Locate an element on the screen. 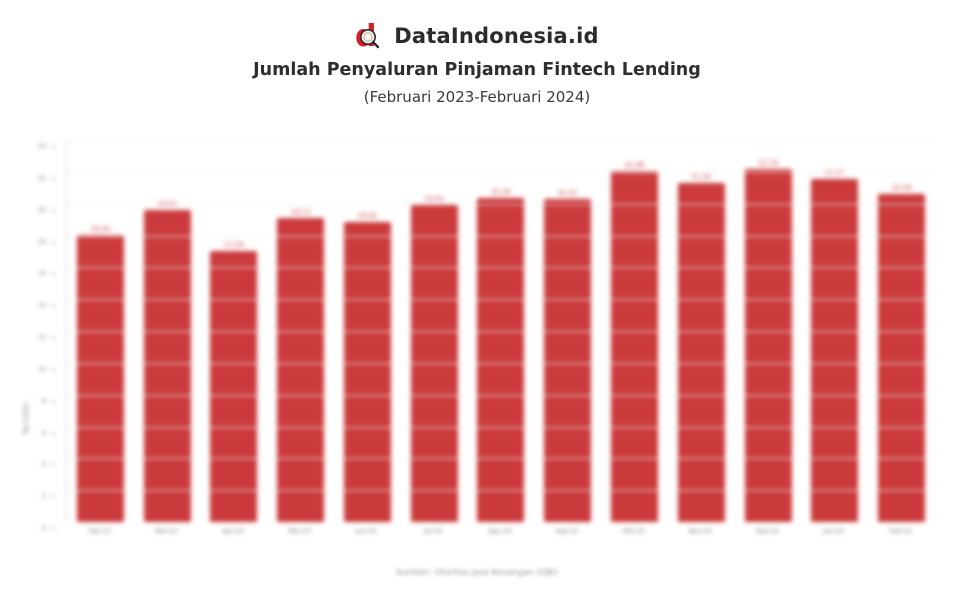 The width and height of the screenshot is (954, 592). x-tick-label: Jul-23 is located at coordinates (433, 531).